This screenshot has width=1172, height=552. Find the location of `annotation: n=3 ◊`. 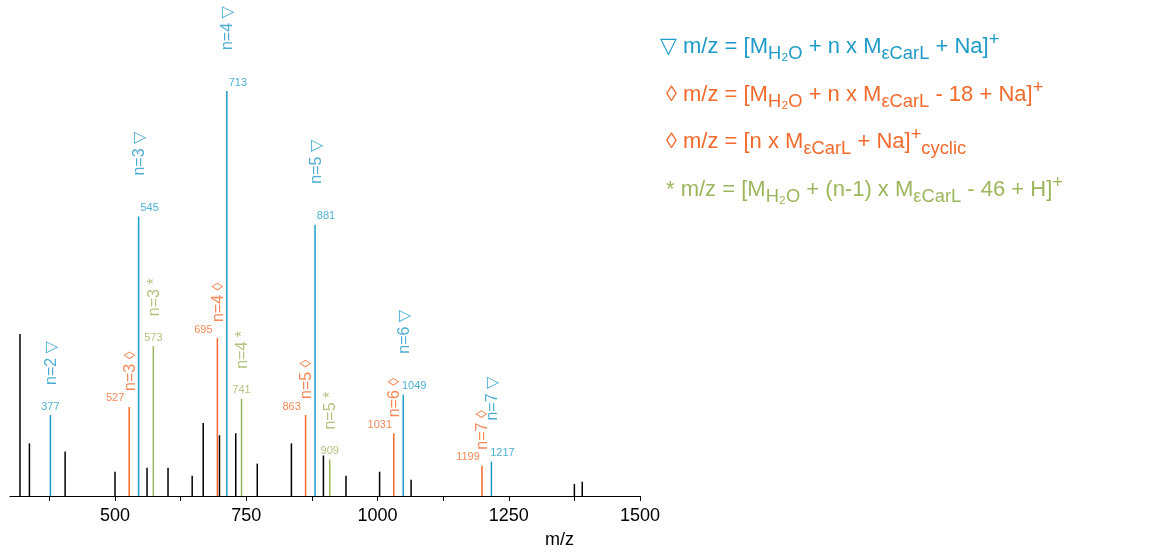

annotation: n=3 ◊ is located at coordinates (129, 371).